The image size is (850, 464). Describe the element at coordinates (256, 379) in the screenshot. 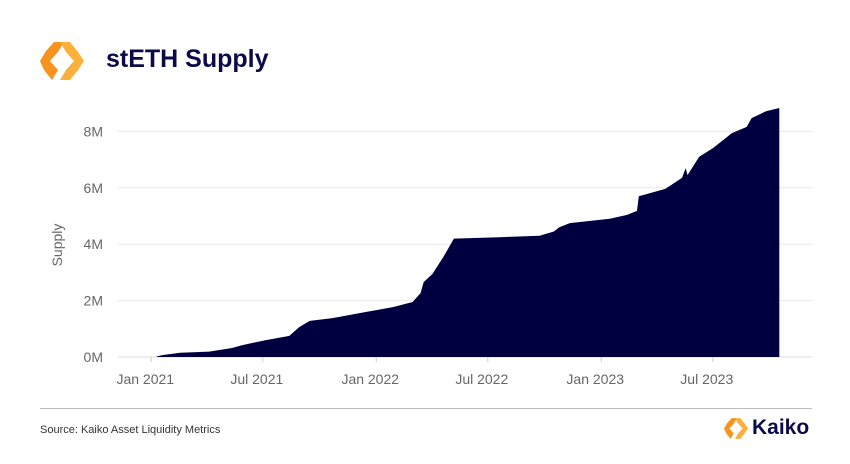

I see `x-tick-label: Jul 2021` at that location.